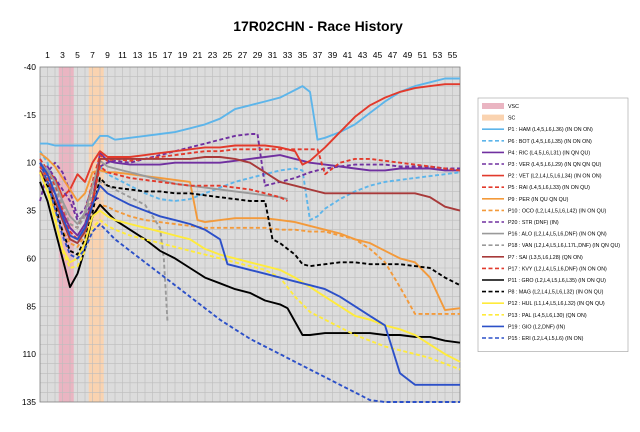 This screenshot has width=640, height=432. I want to click on x-tick-label: 9, so click(107, 55).